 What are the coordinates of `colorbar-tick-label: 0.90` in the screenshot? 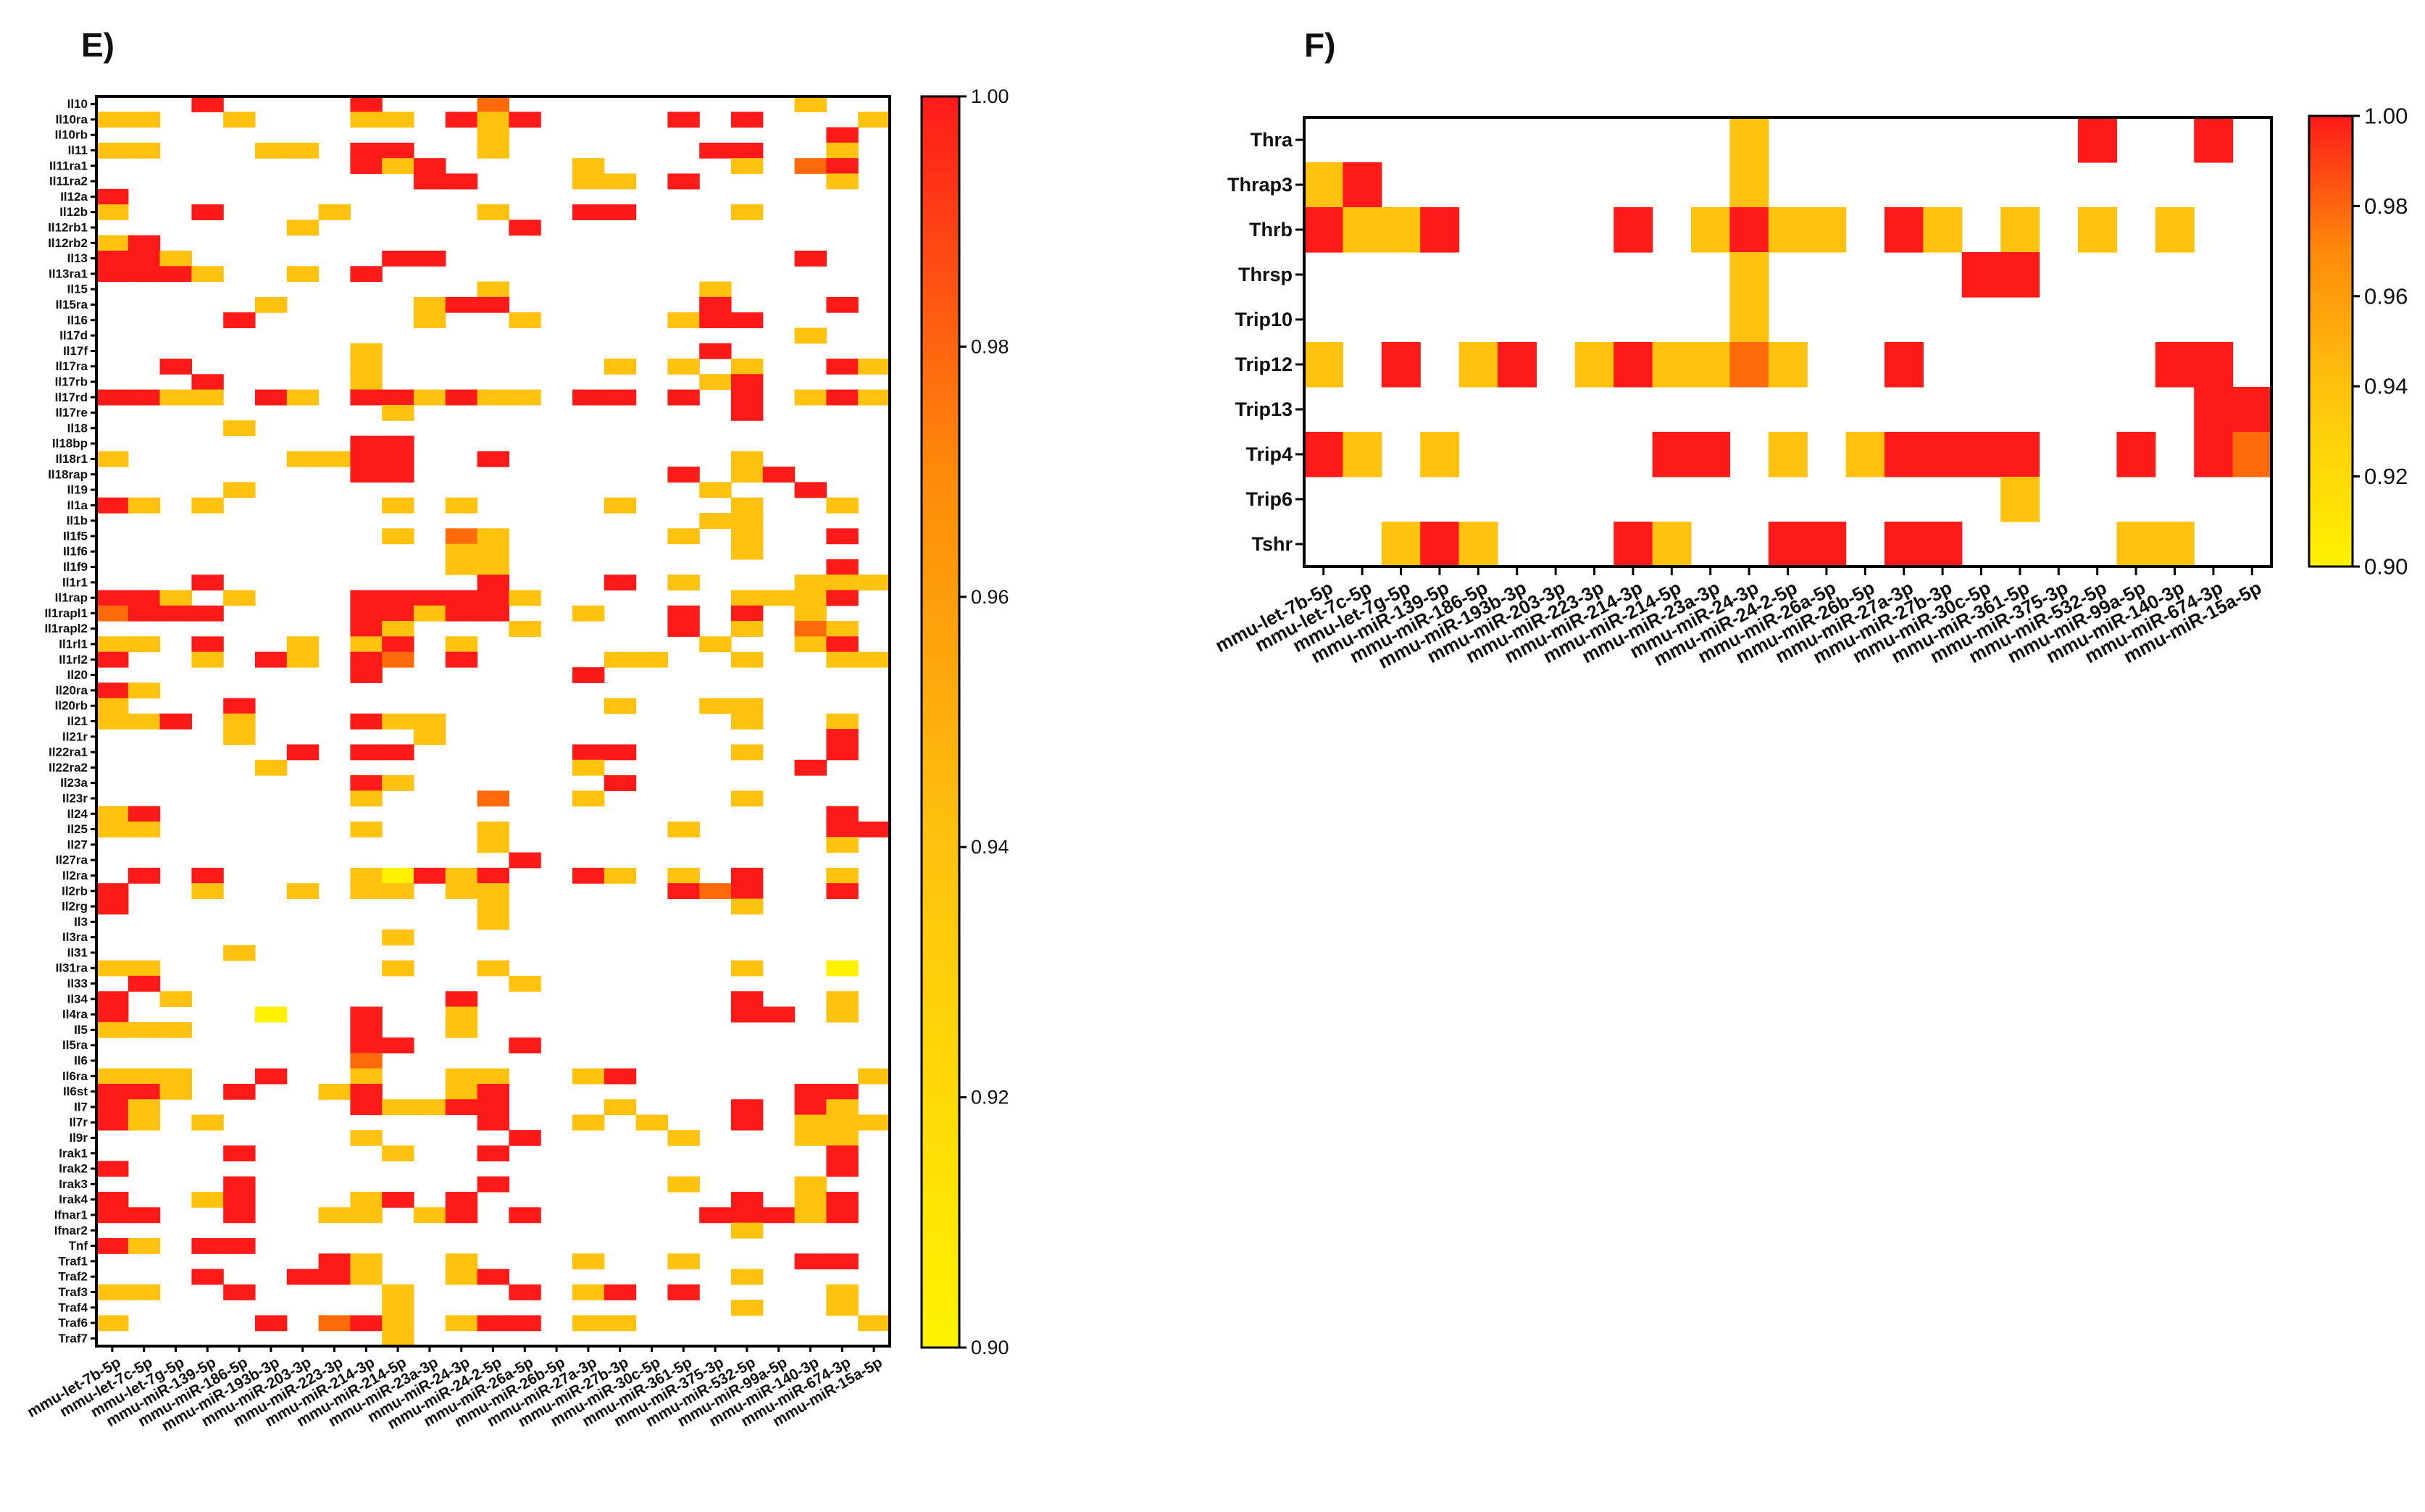 It's located at (2386, 567).